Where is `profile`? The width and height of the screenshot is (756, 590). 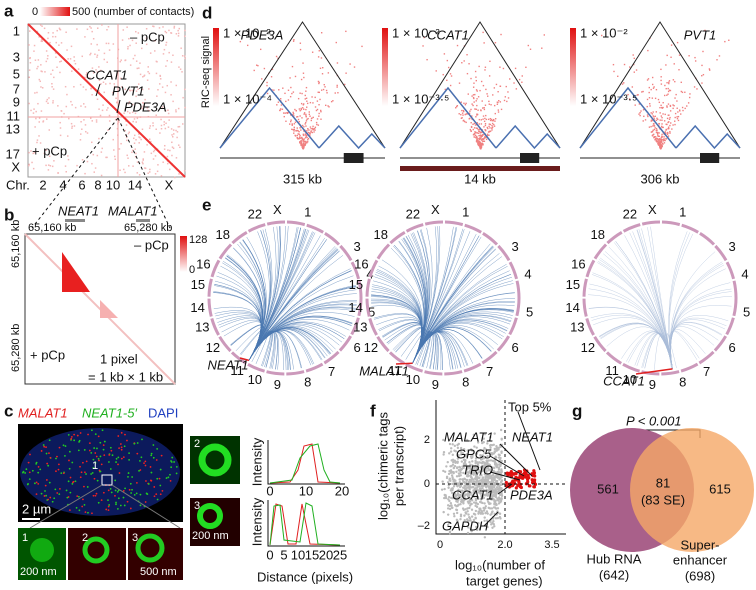 profile is located at coordinates (305, 463).